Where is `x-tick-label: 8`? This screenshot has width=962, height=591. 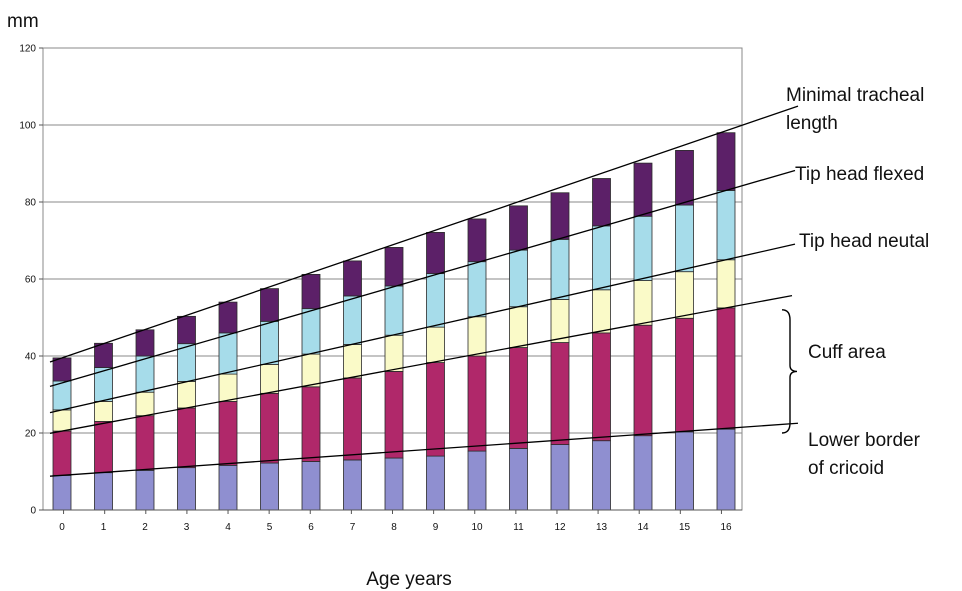
x-tick-label: 8 is located at coordinates (394, 527).